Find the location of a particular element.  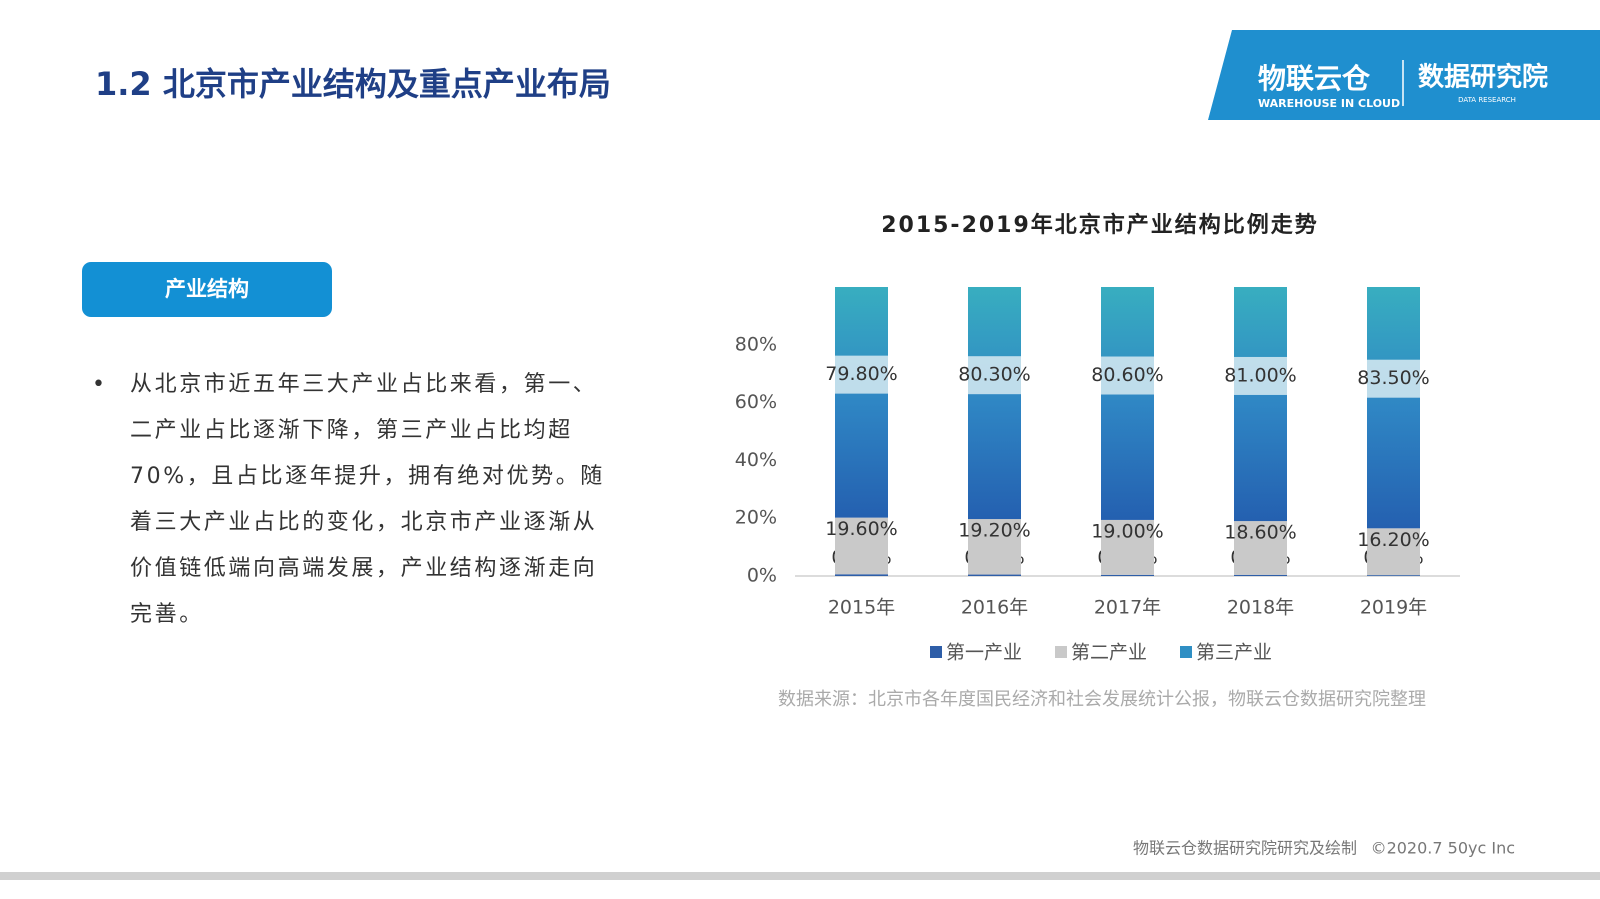

y-tick-label: 20% is located at coordinates (756, 518).